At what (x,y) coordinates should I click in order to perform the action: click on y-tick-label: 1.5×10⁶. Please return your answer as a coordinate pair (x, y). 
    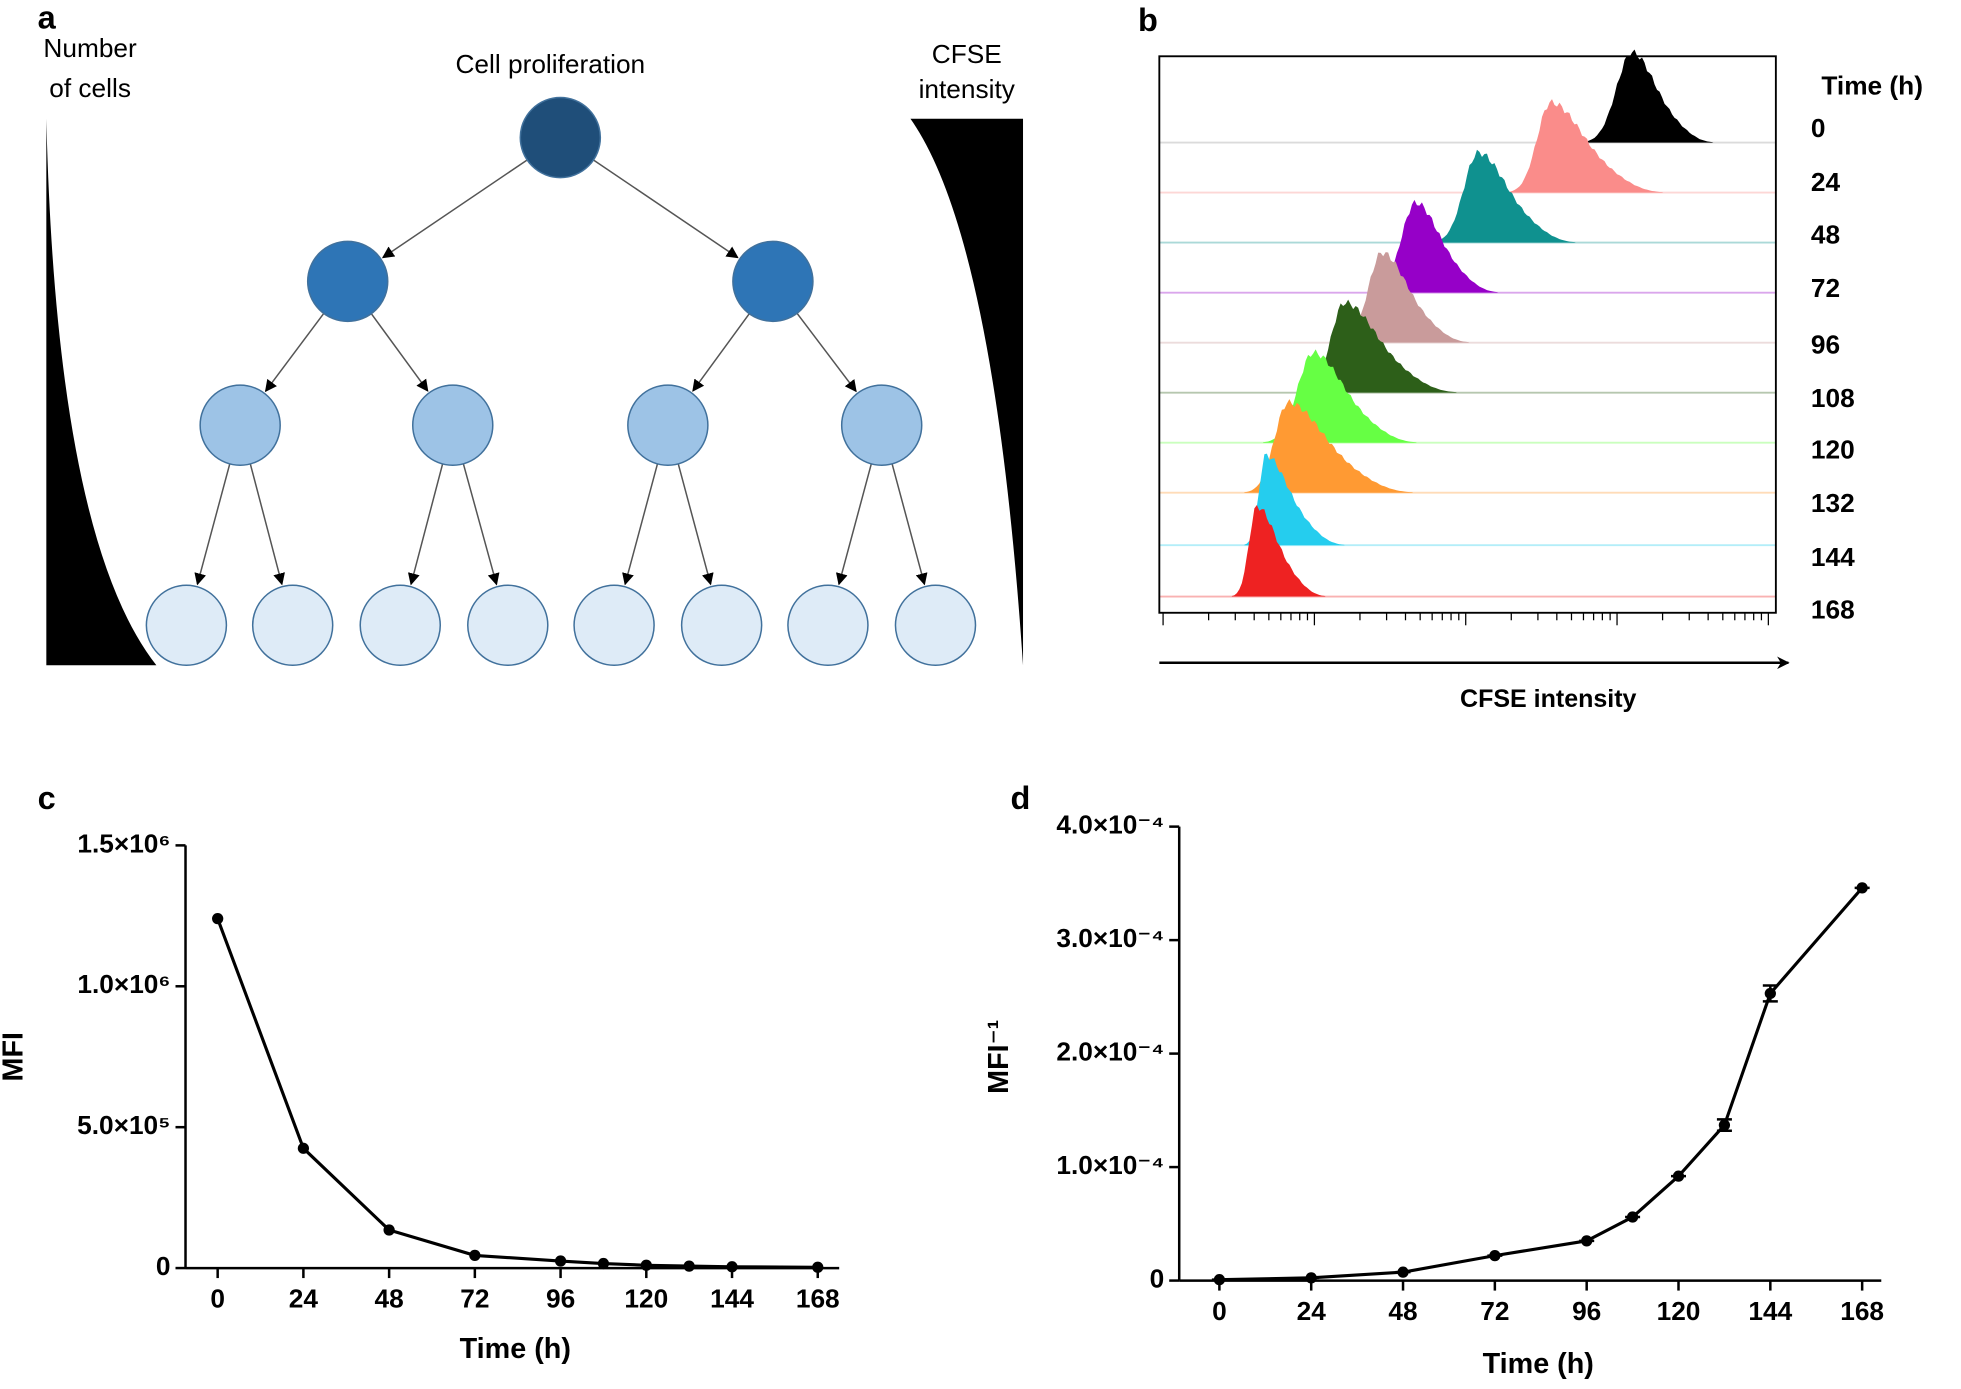
    Looking at the image, I should click on (123, 843).